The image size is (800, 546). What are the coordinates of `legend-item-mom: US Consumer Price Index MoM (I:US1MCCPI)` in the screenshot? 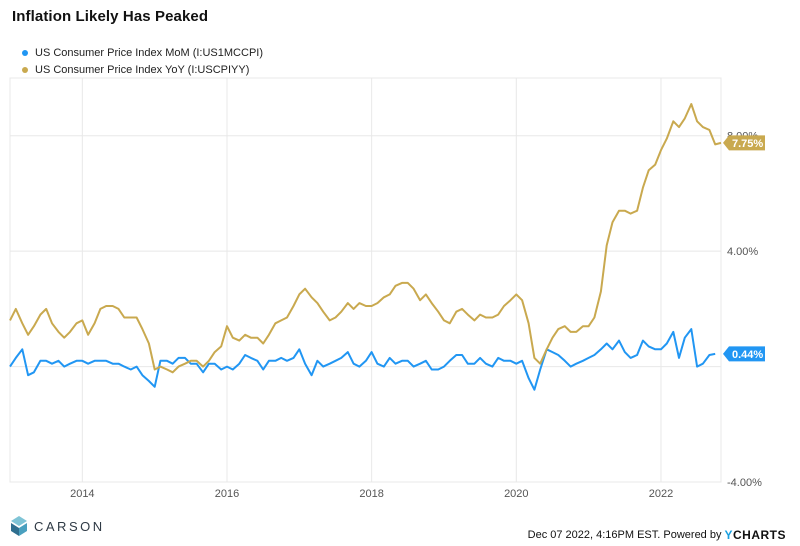 It's located at (142, 52).